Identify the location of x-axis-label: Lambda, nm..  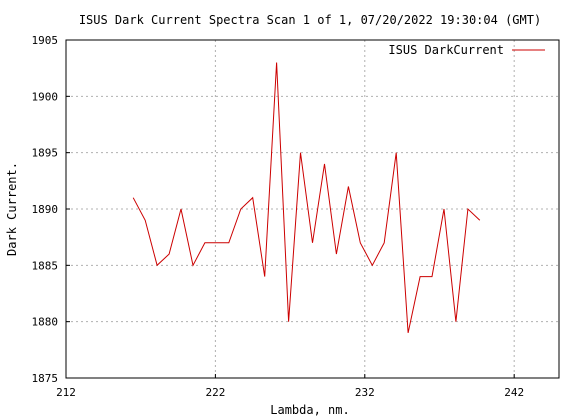
(309, 410).